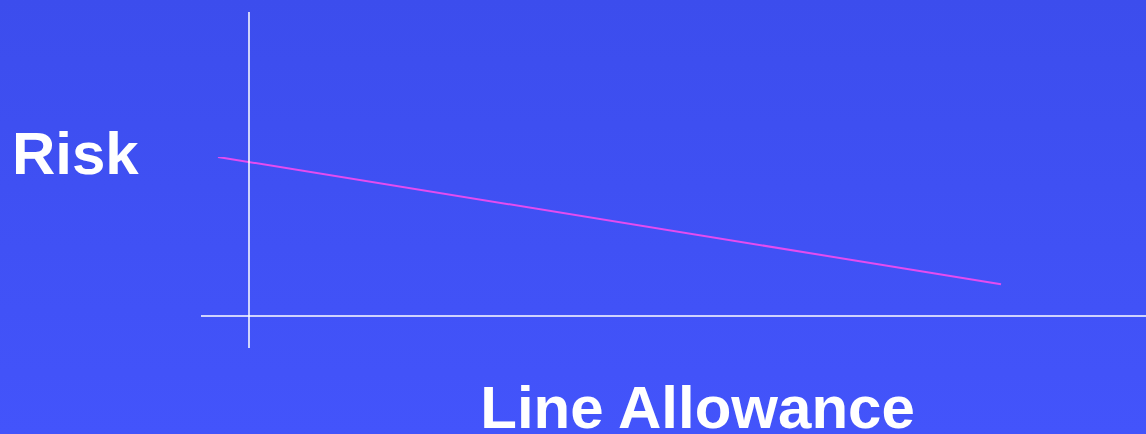 This screenshot has height=434, width=1146. What do you see at coordinates (697, 404) in the screenshot?
I see `x-axis-title: Line Allowance` at bounding box center [697, 404].